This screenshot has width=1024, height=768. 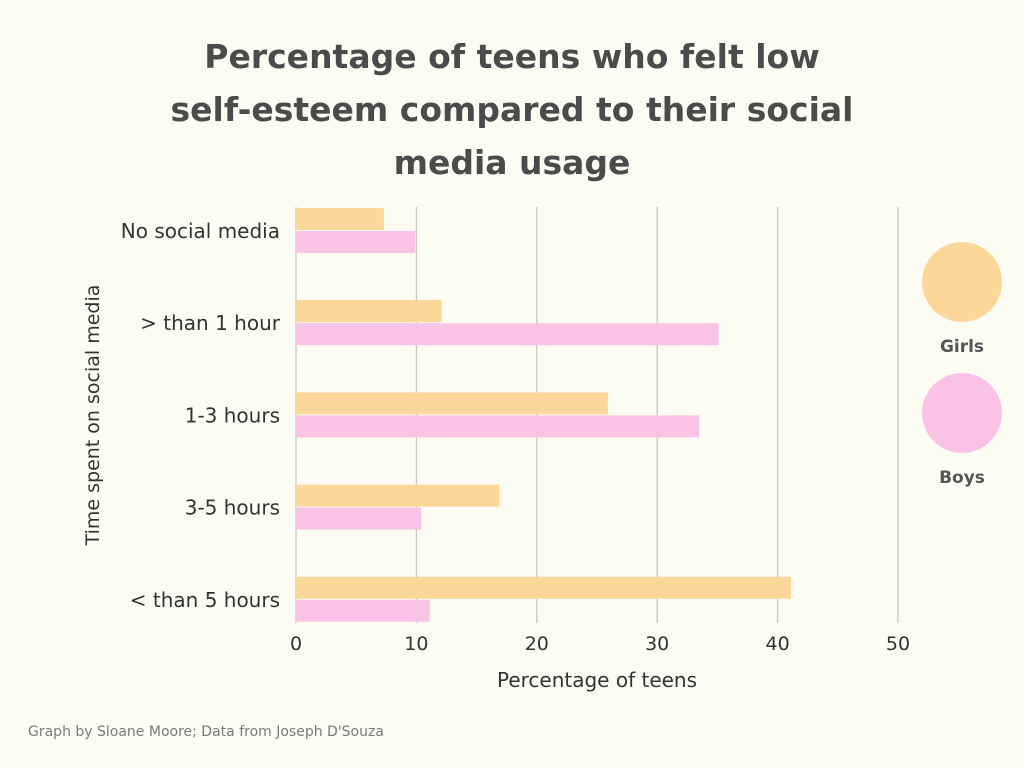 I want to click on x-tick-label-30: 30, so click(x=657, y=644).